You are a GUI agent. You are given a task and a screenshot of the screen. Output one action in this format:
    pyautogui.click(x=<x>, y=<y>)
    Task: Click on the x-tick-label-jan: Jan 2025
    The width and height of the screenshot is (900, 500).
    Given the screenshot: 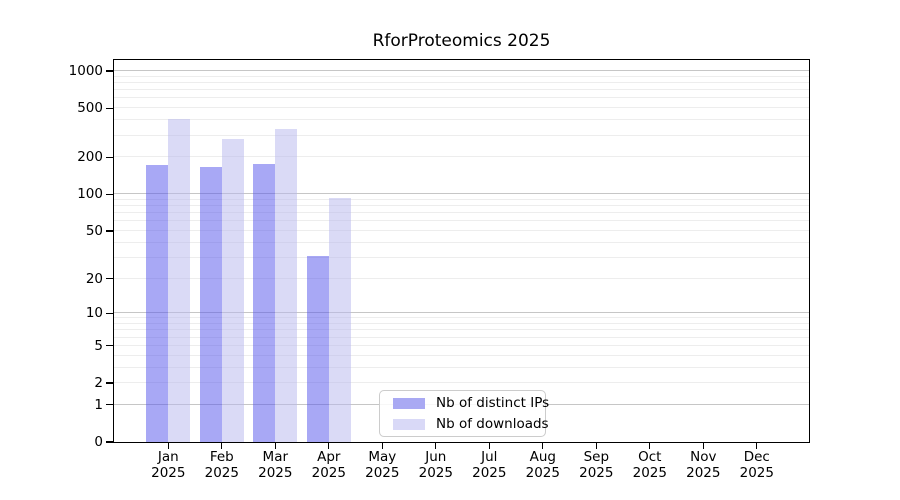 What is the action you would take?
    pyautogui.click(x=168, y=465)
    